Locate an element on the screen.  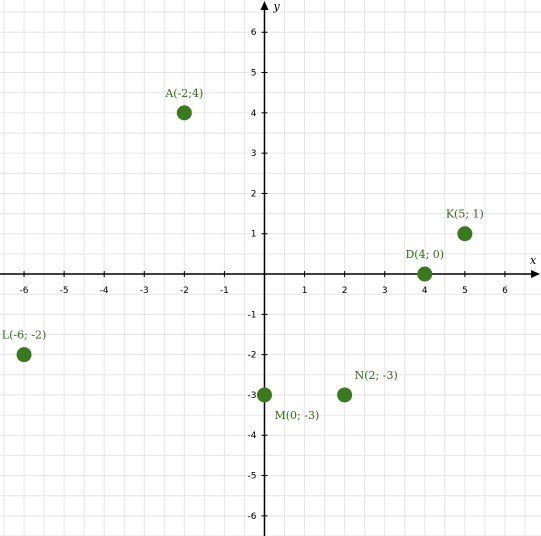
x-tick-label: -5 is located at coordinates (64, 291).